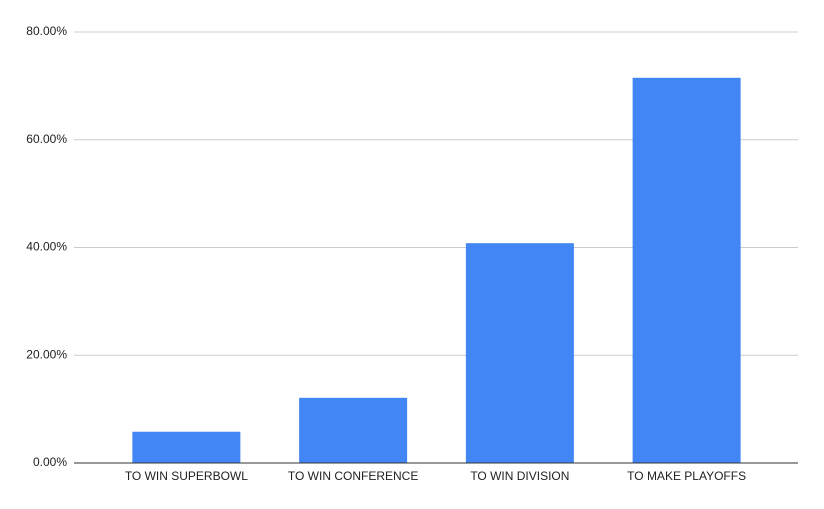 This screenshot has height=509, width=824. What do you see at coordinates (50, 462) in the screenshot?
I see `y-tick-label: 0.00%` at bounding box center [50, 462].